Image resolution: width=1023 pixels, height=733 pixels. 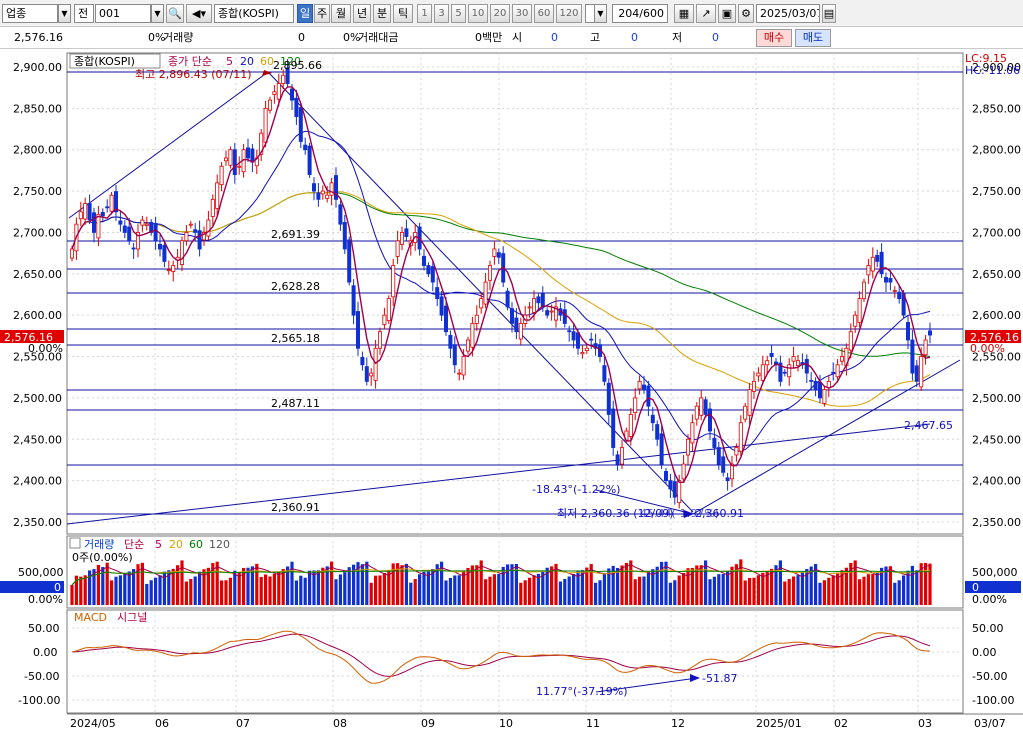 What do you see at coordinates (826, 437) in the screenshot?
I see `trendline-support-short` at bounding box center [826, 437].